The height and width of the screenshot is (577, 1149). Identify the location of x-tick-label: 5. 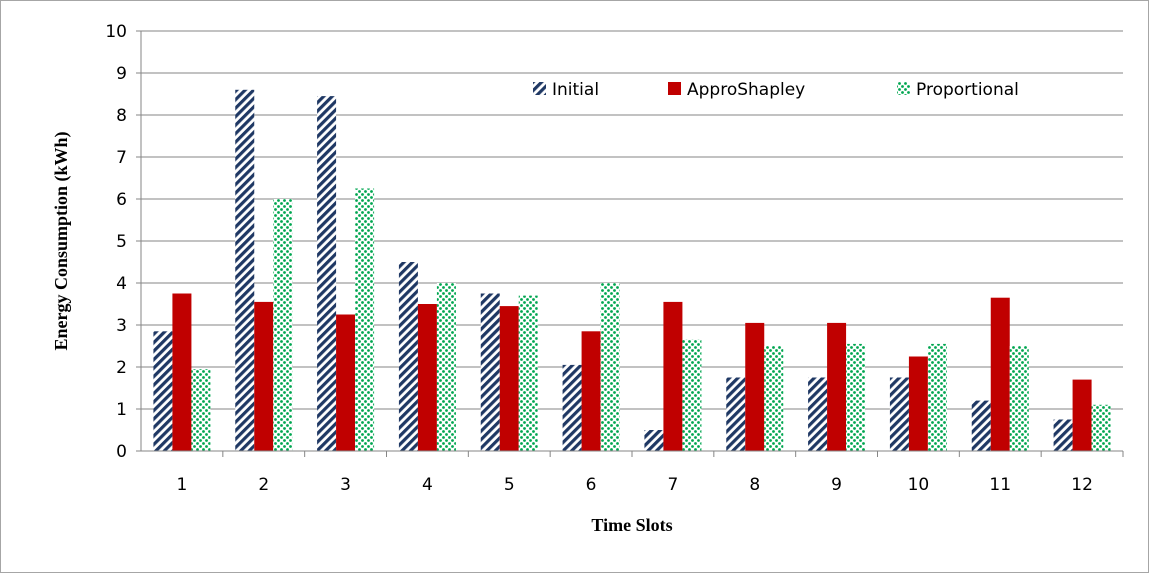
(509, 485).